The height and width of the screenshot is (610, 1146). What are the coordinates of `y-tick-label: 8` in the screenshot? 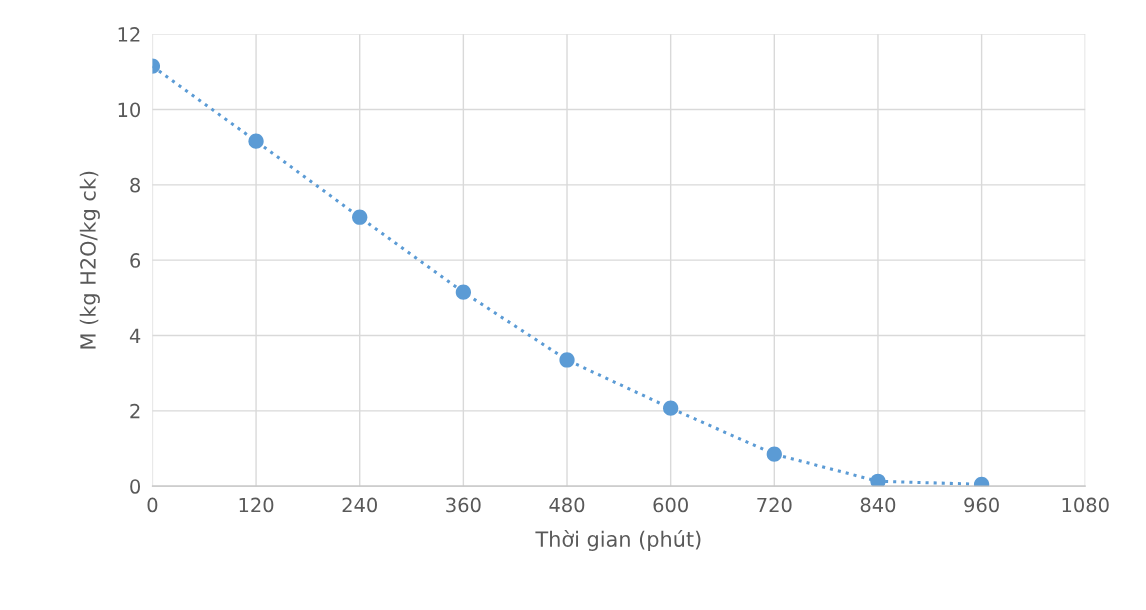 It's located at (135, 185).